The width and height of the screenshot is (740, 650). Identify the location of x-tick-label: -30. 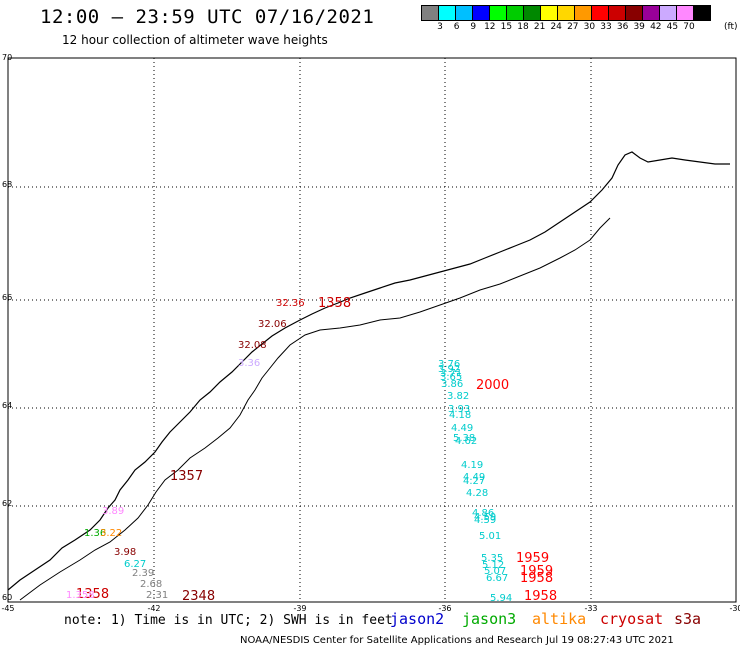
(734, 608).